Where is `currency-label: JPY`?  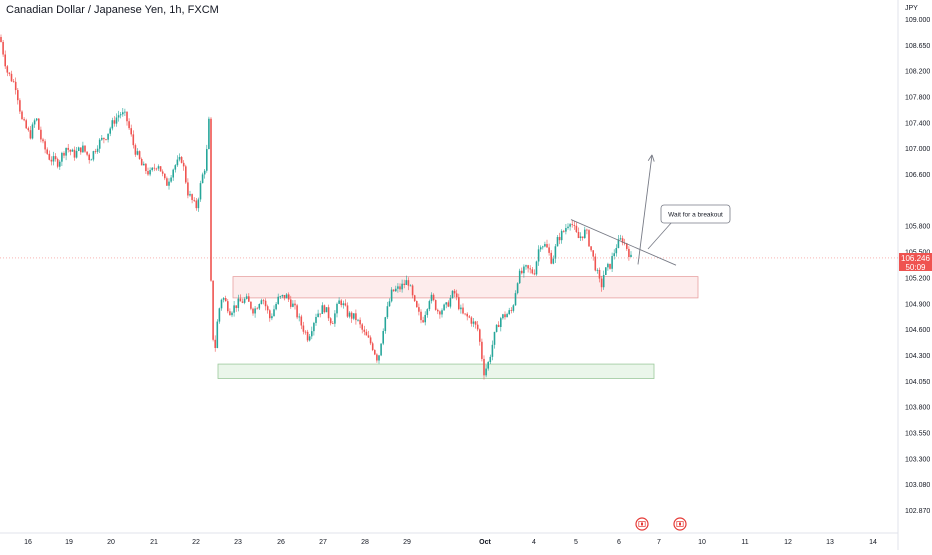
currency-label: JPY is located at coordinates (911, 8).